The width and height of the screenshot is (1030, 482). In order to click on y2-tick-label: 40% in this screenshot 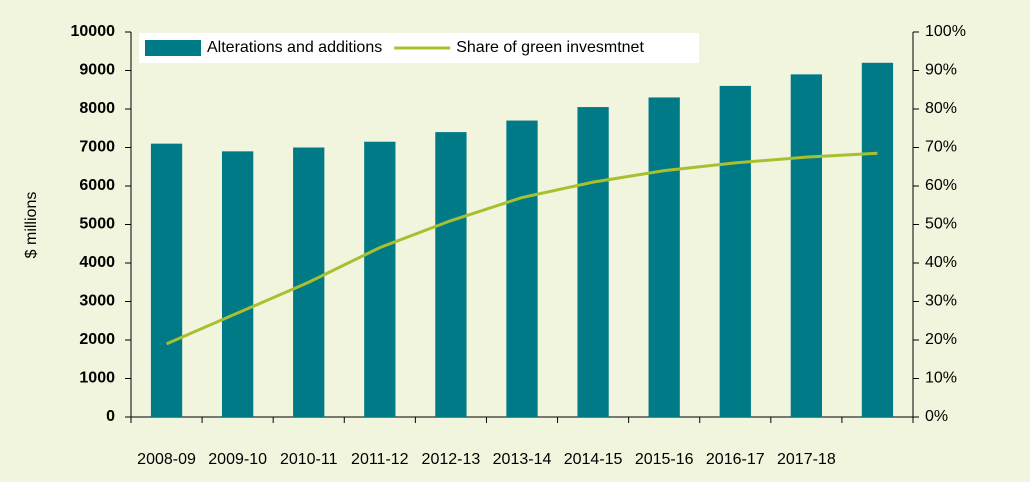, I will do `click(941, 262)`.